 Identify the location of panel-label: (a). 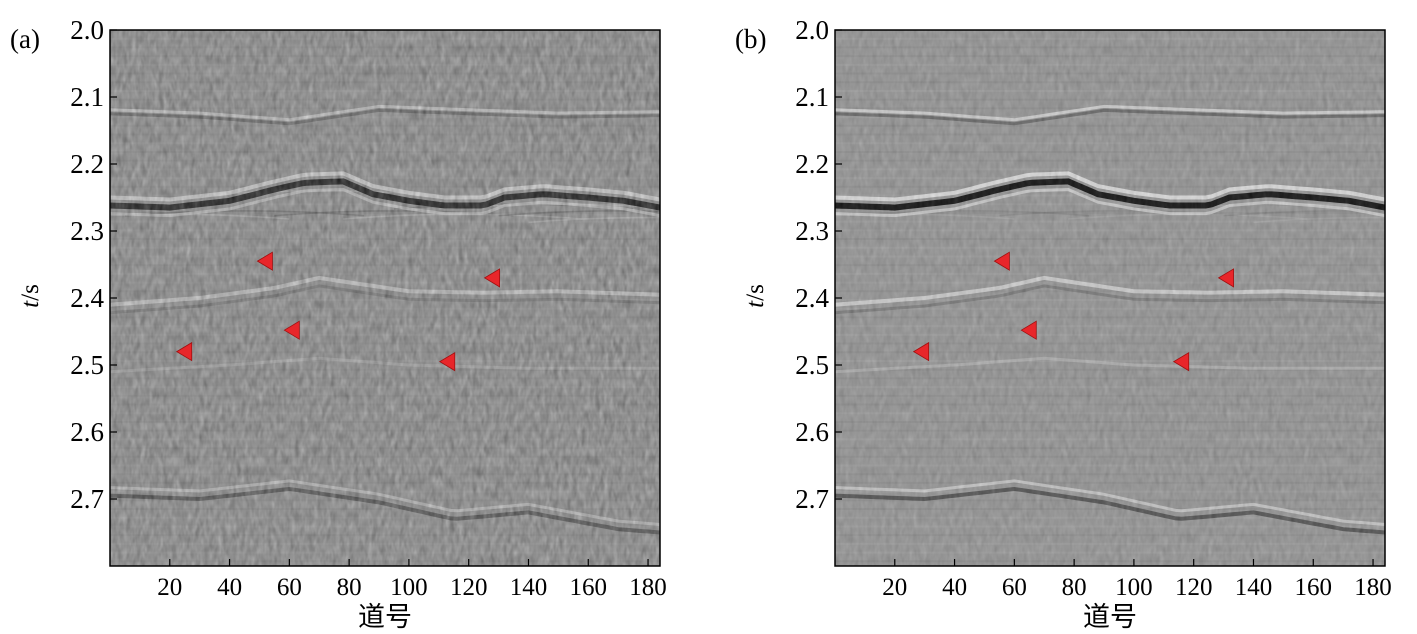
(25, 39).